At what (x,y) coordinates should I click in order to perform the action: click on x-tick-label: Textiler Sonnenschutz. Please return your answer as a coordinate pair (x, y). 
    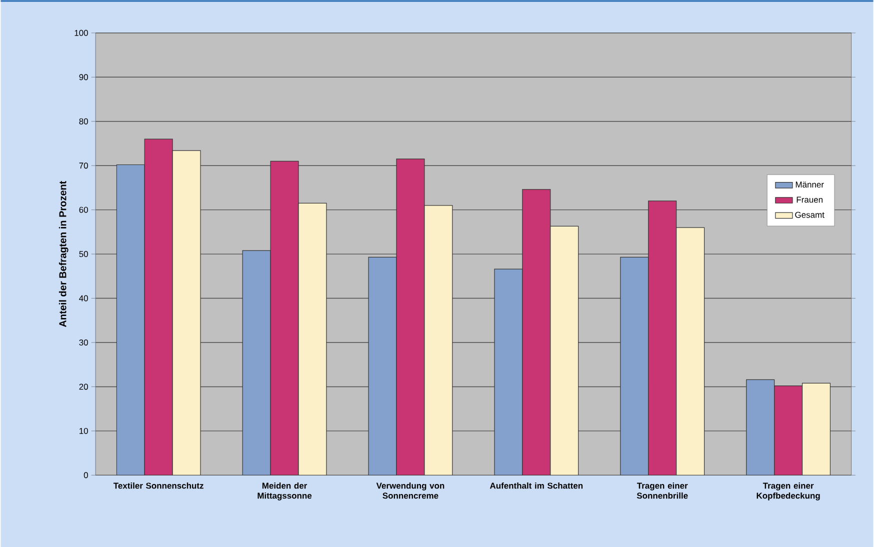
    Looking at the image, I should click on (158, 485).